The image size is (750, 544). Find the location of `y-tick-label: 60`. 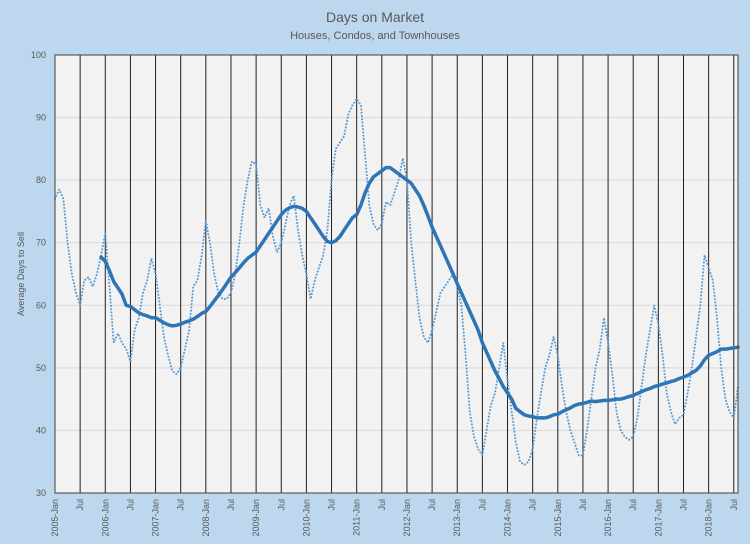

y-tick-label: 60 is located at coordinates (41, 305).